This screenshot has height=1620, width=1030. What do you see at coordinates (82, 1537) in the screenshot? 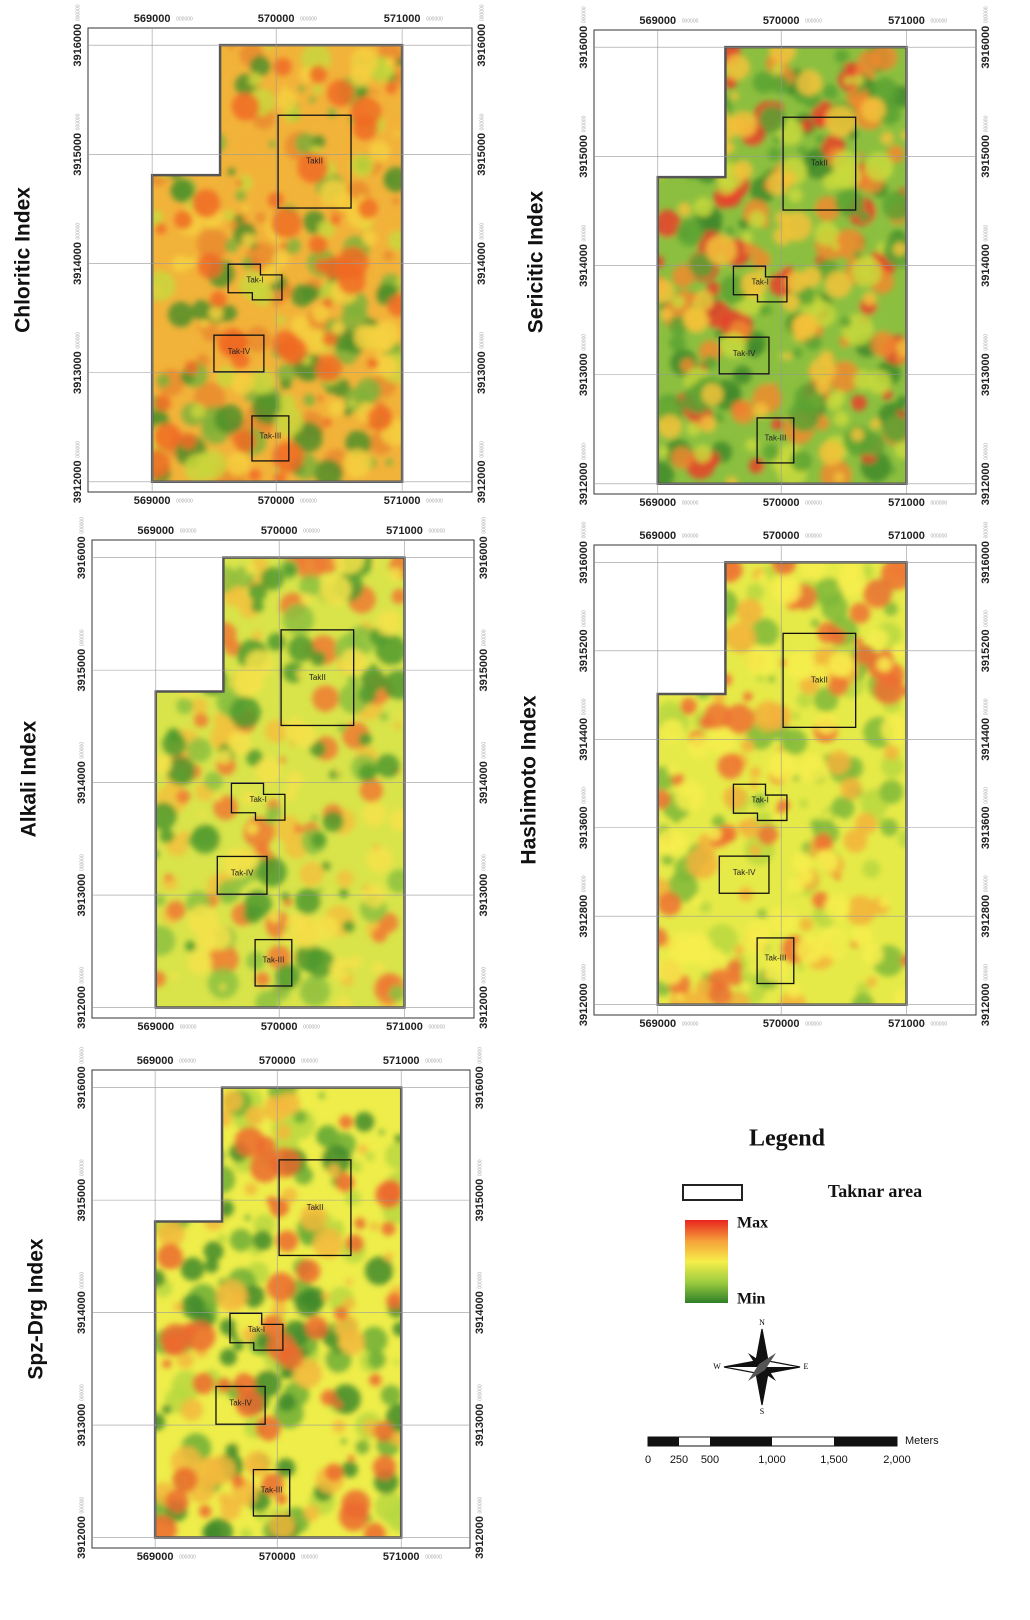
I see `y-tick-label: 3912000` at bounding box center [82, 1537].